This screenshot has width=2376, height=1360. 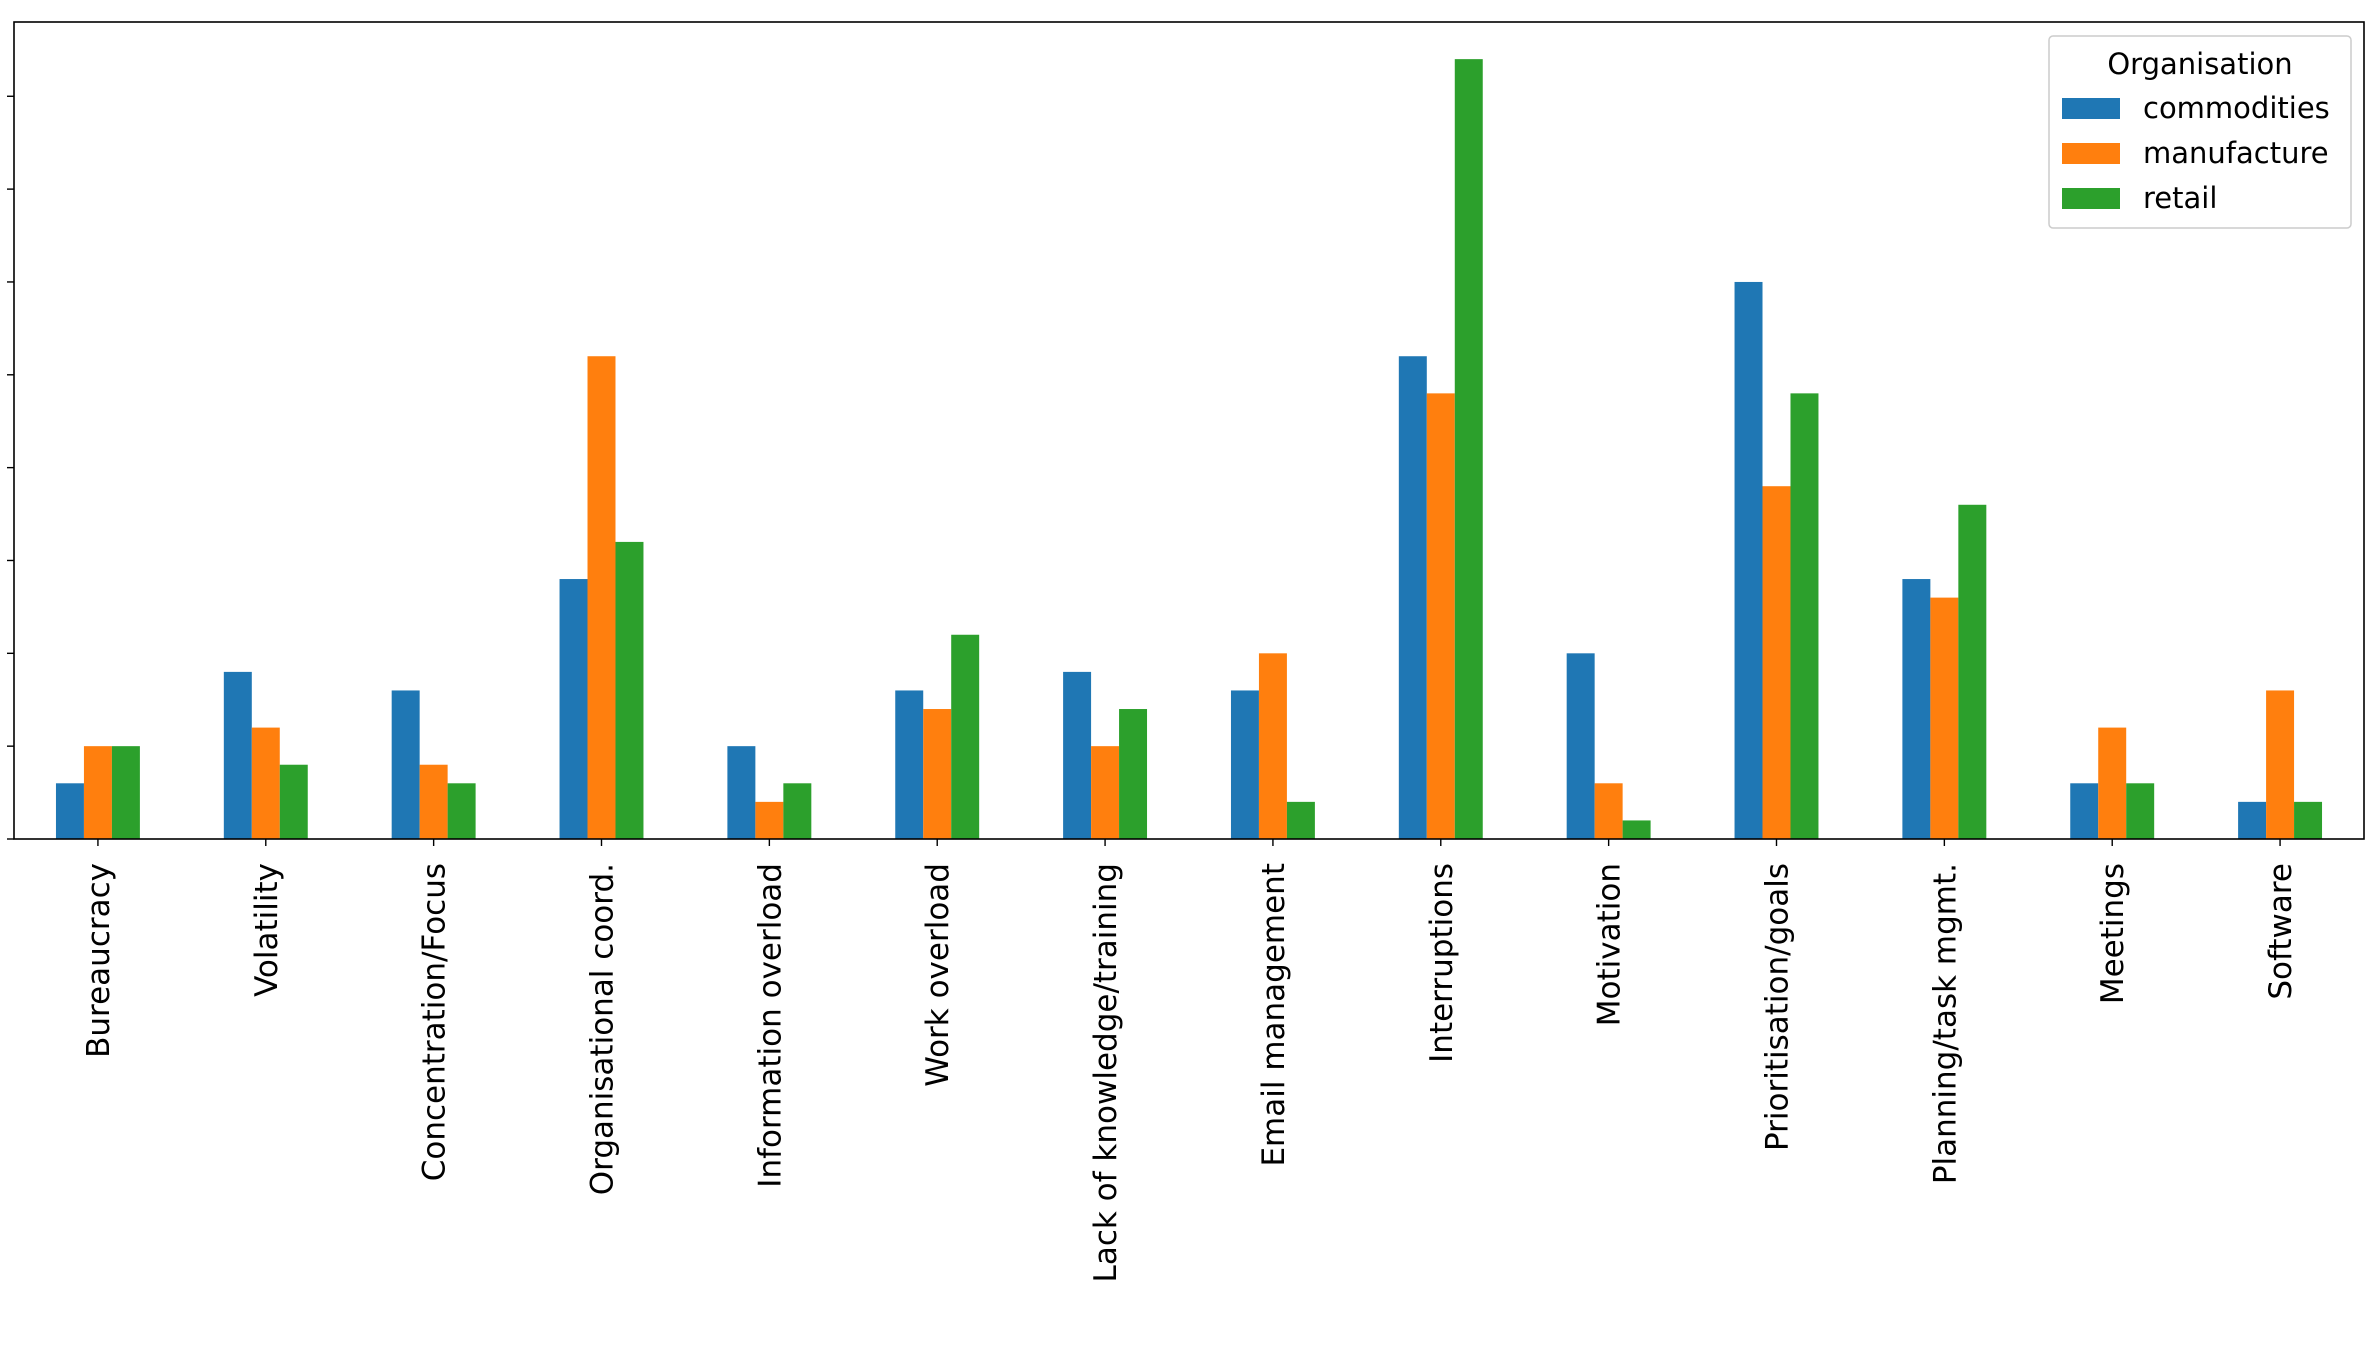 I want to click on legend-swatch-manufacture, so click(x=2091, y=153).